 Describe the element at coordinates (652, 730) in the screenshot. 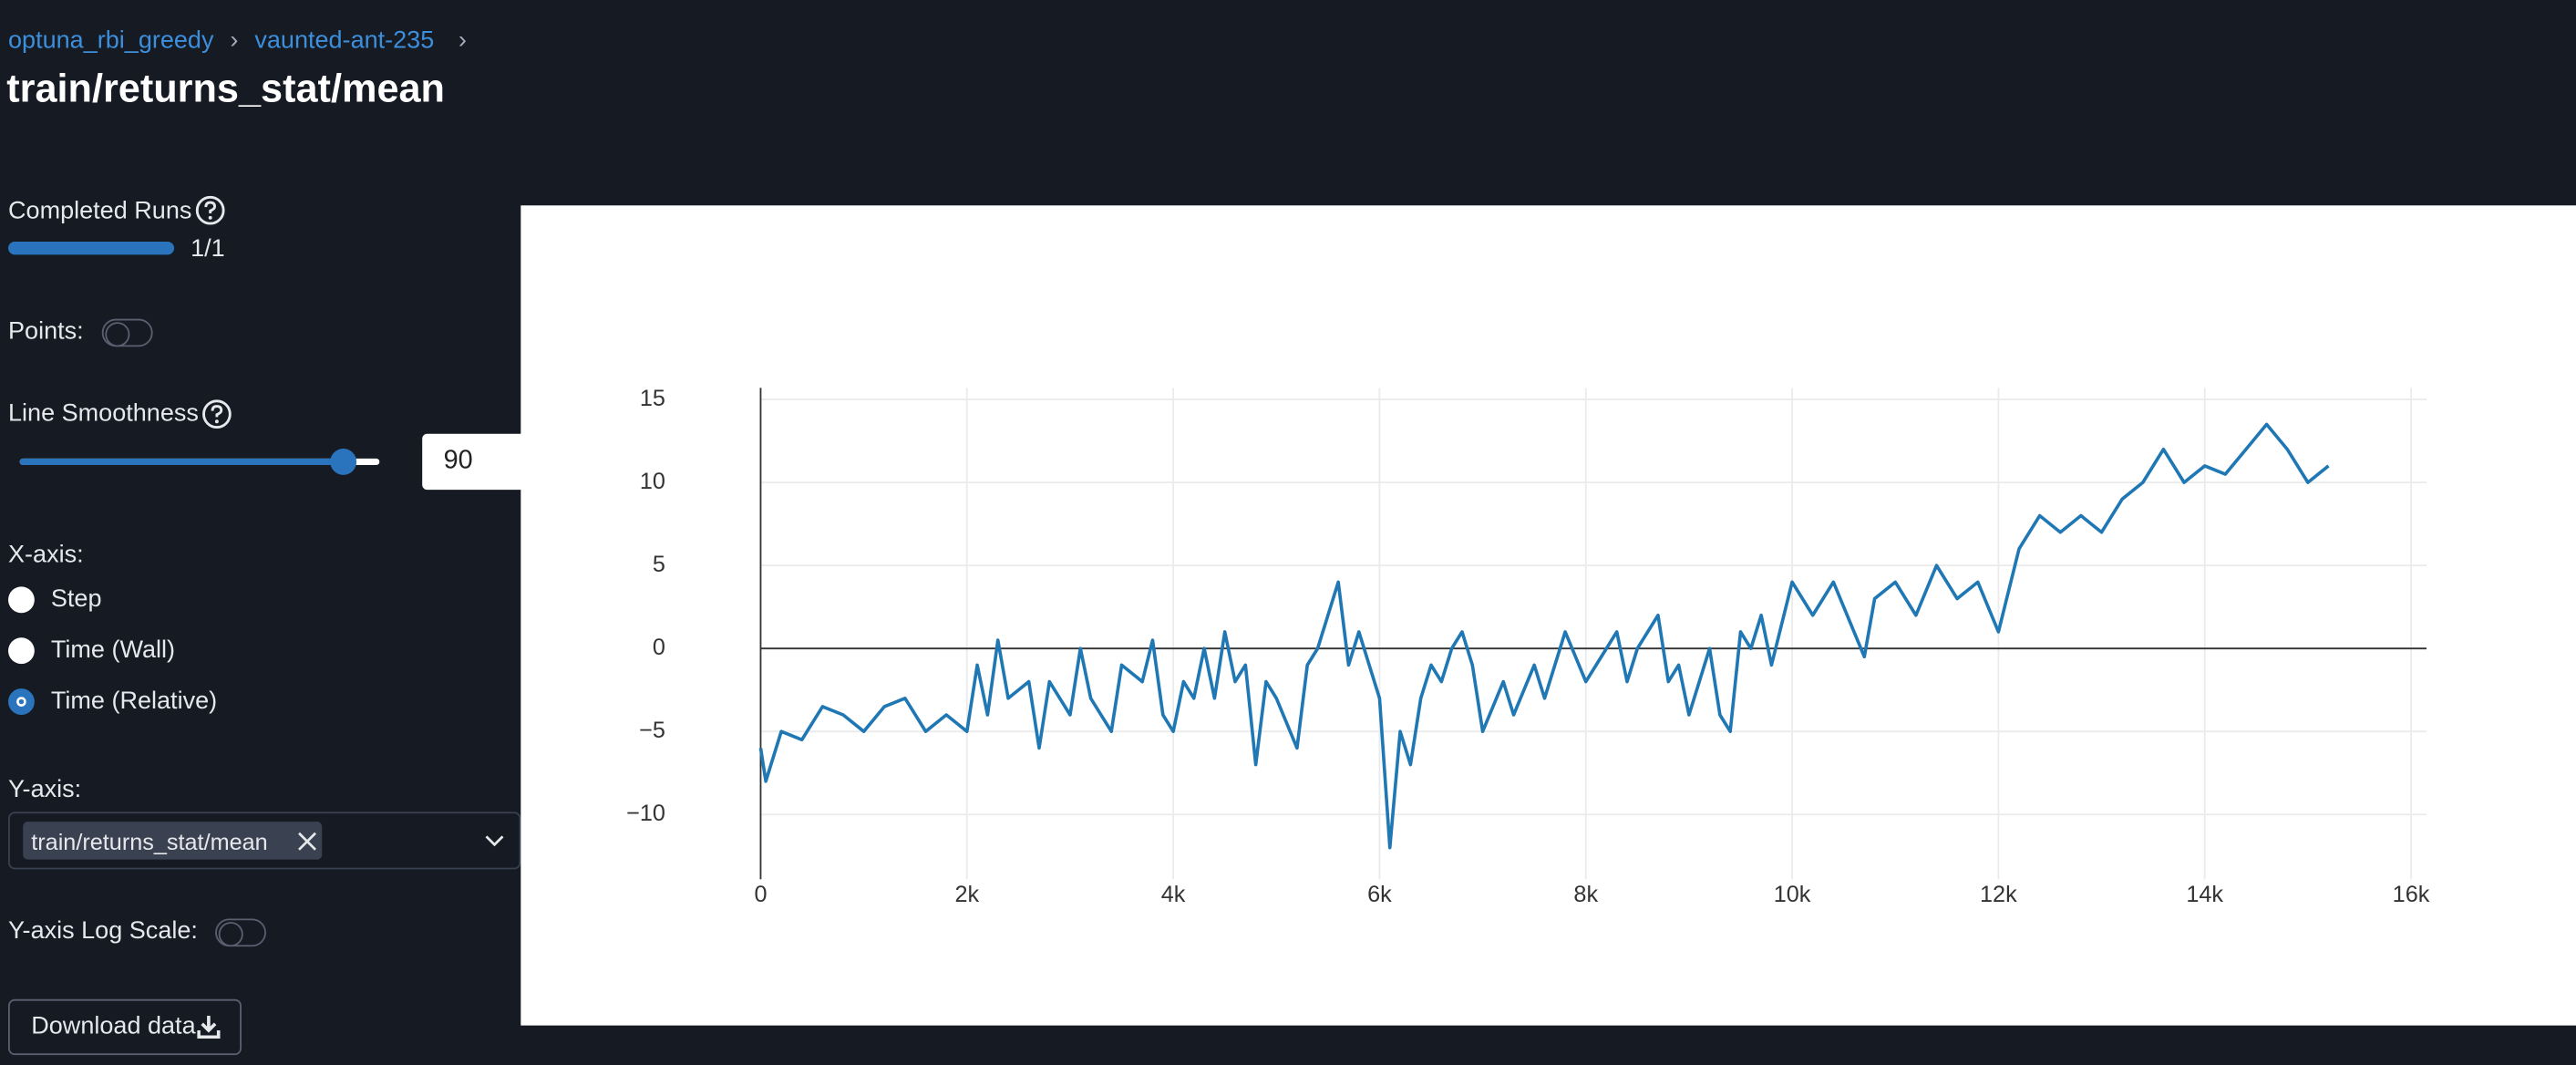

I see `y-tick-label: −5` at that location.